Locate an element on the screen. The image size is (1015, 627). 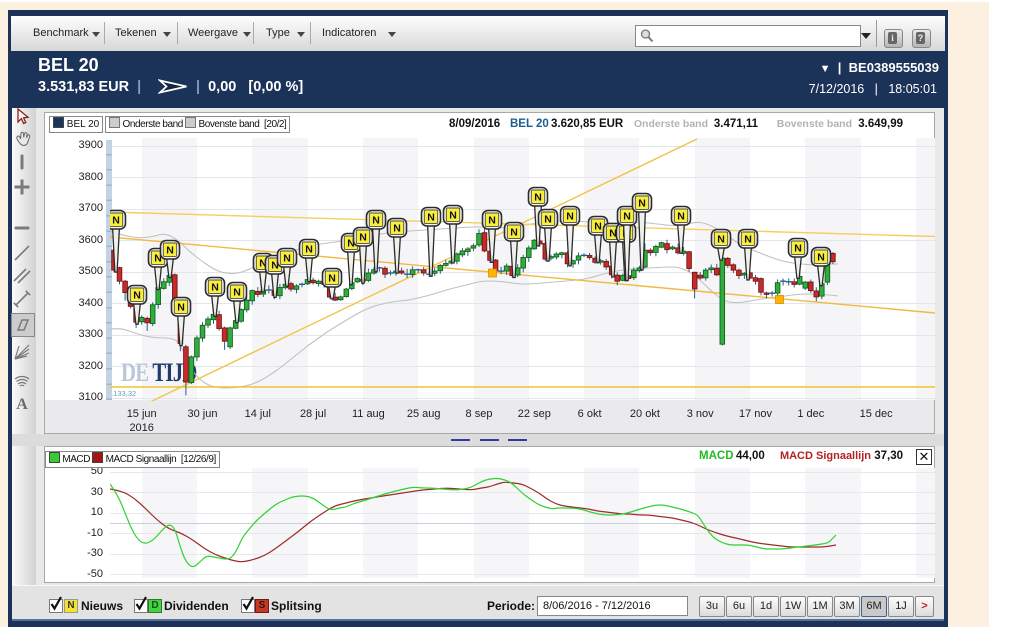
svg-text: A is located at coordinates (22, 404).